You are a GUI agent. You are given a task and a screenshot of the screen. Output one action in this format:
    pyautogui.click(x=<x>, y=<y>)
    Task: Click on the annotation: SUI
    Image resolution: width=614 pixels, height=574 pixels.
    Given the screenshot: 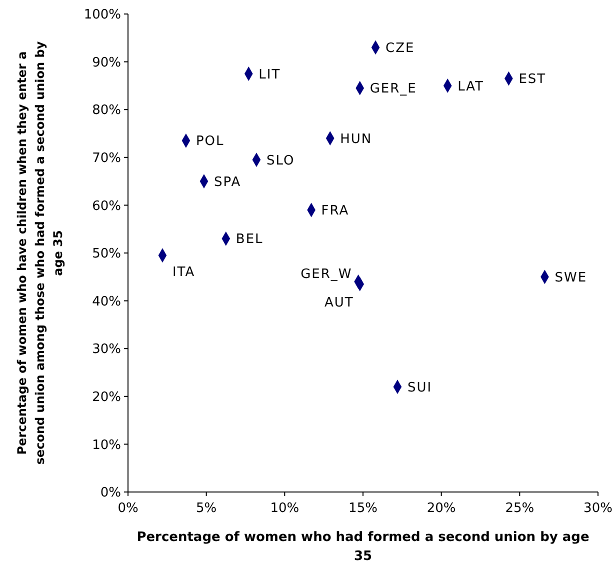 What is the action you would take?
    pyautogui.click(x=419, y=388)
    